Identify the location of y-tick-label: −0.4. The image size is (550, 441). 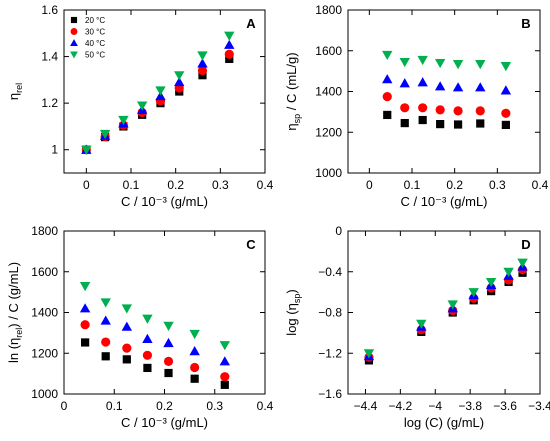
(330, 272).